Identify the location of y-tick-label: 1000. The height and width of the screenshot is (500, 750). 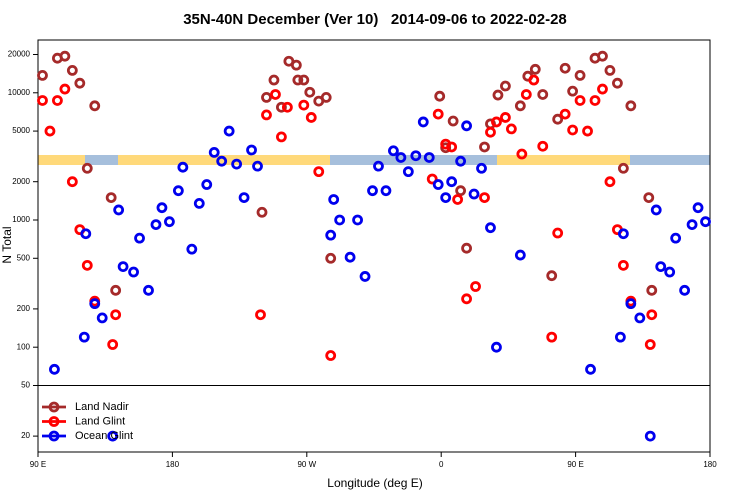
(21, 219).